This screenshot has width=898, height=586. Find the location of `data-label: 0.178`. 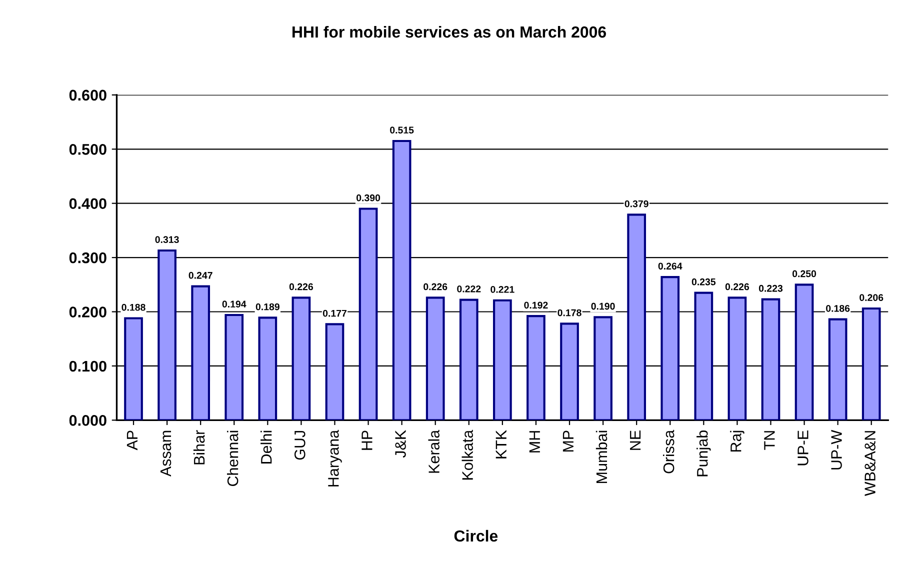

data-label: 0.178 is located at coordinates (570, 312).